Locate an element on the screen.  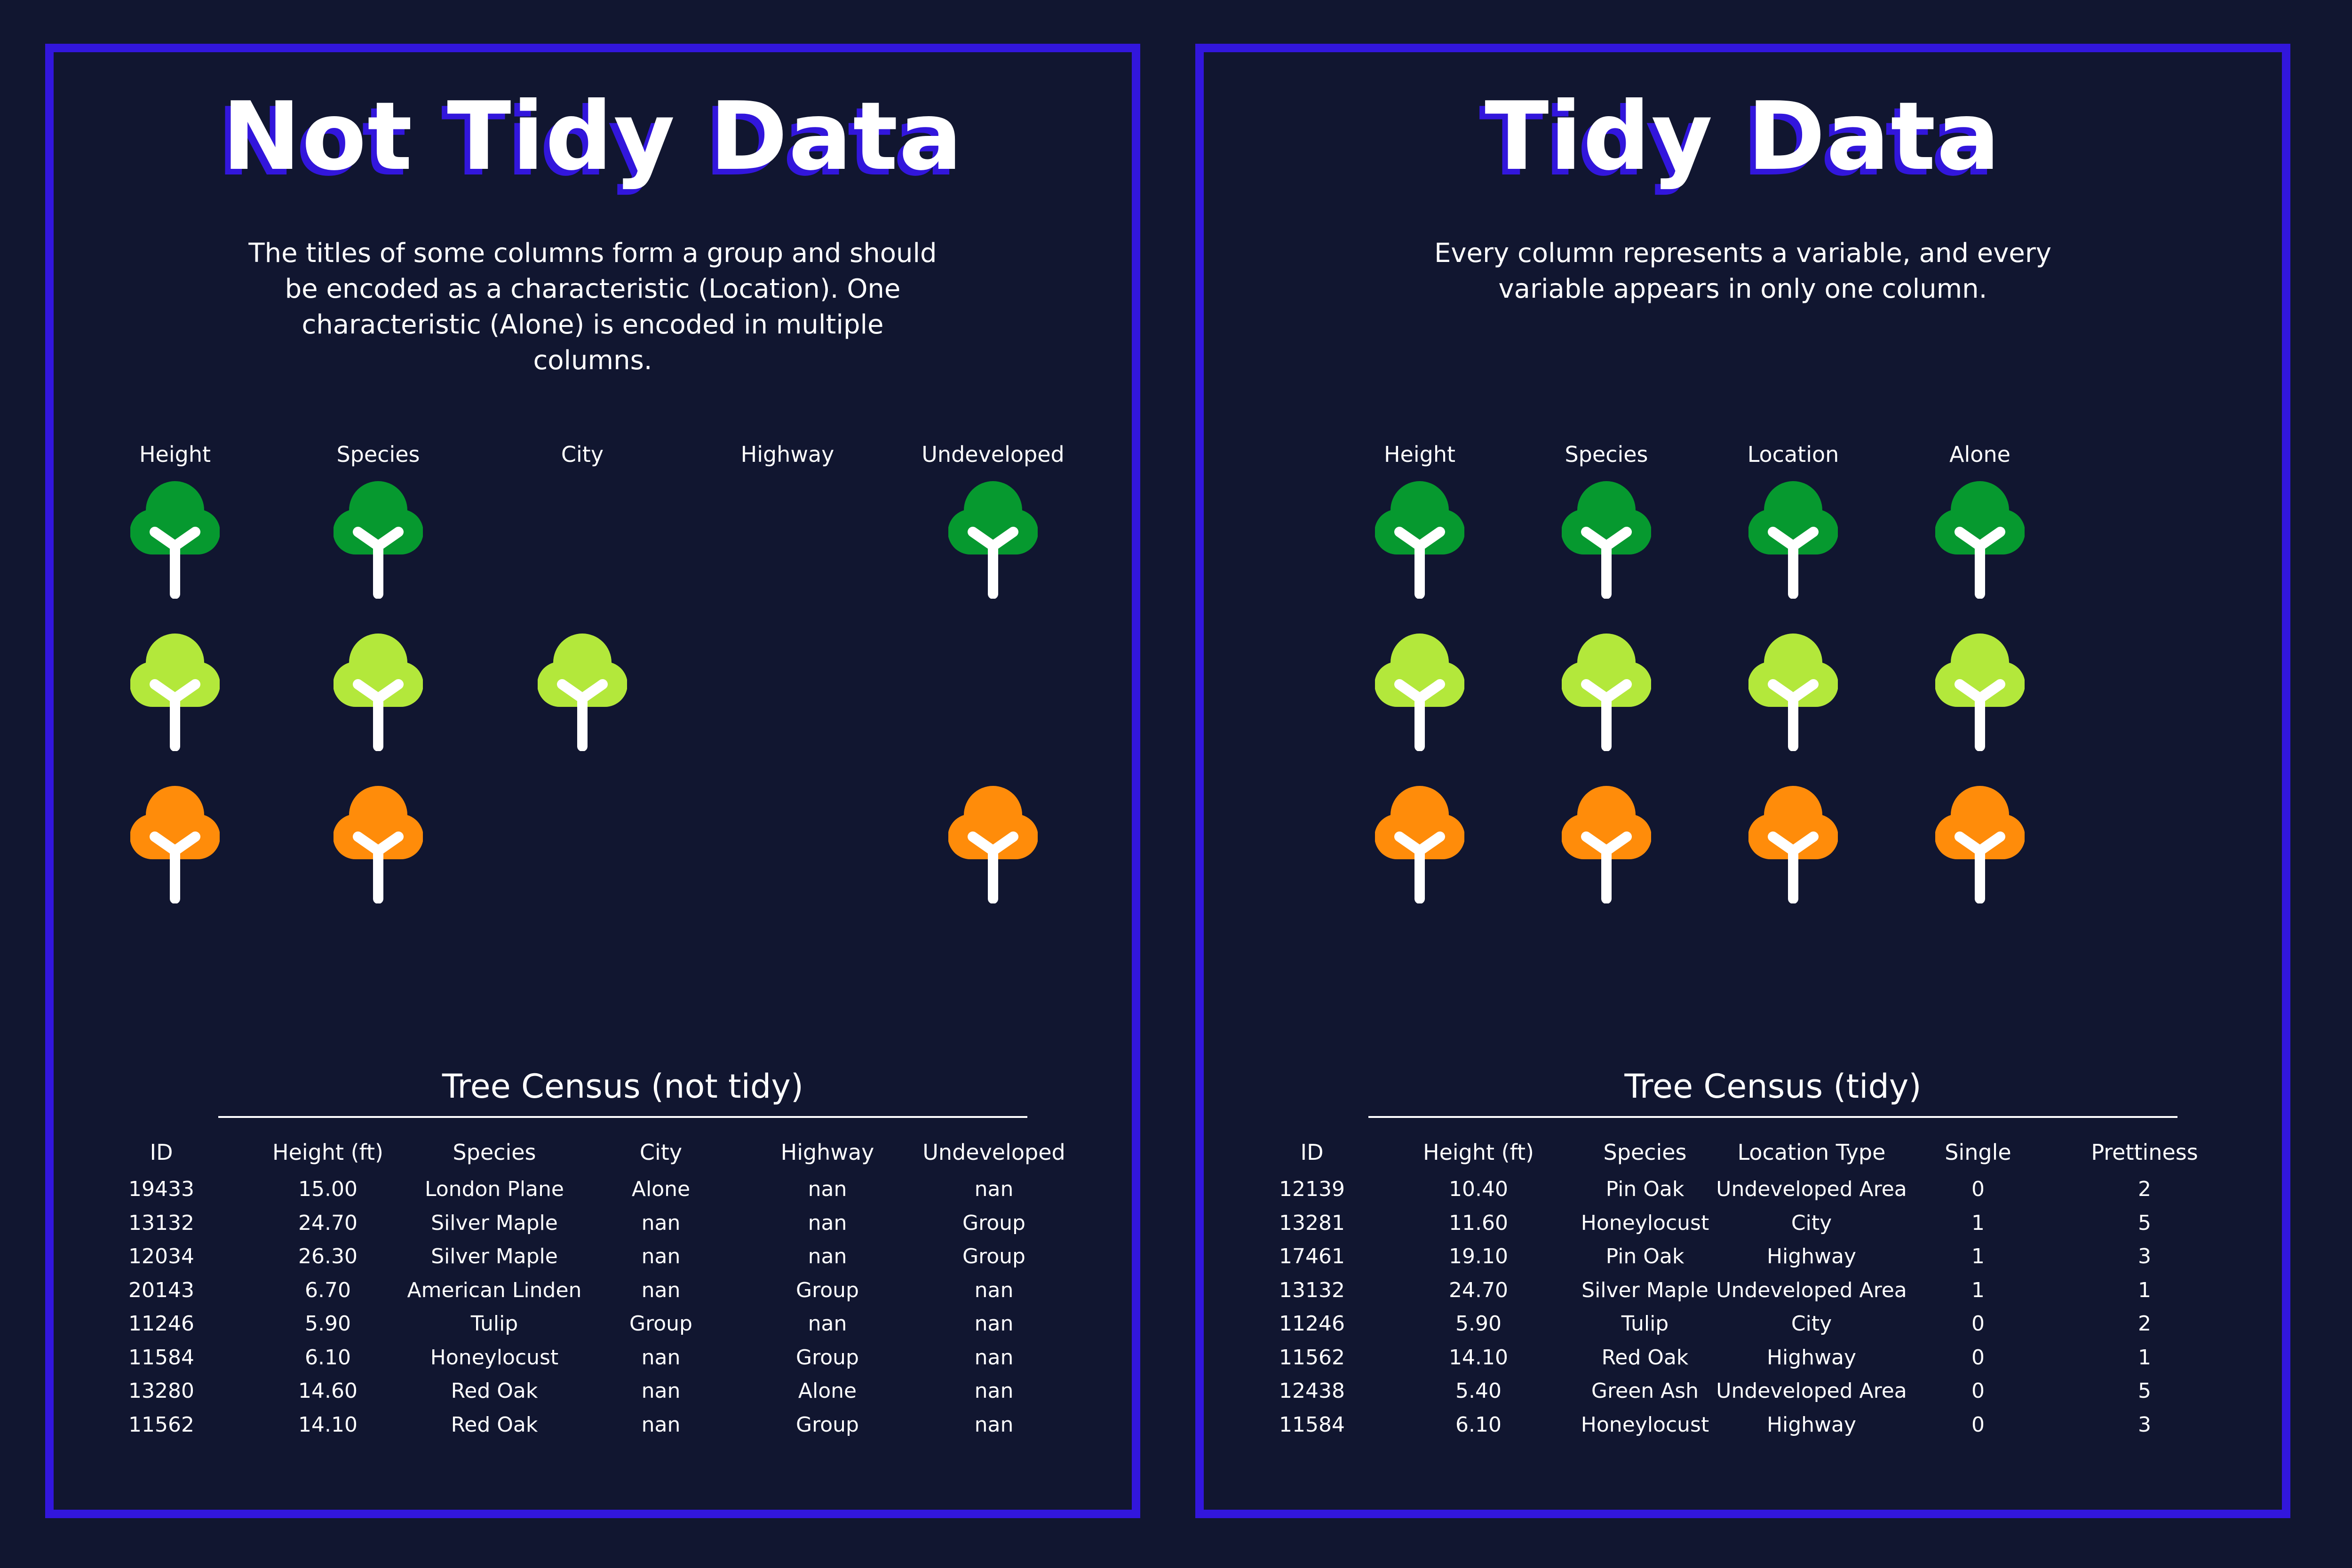
table-cell: 17461 is located at coordinates (1312, 1256).